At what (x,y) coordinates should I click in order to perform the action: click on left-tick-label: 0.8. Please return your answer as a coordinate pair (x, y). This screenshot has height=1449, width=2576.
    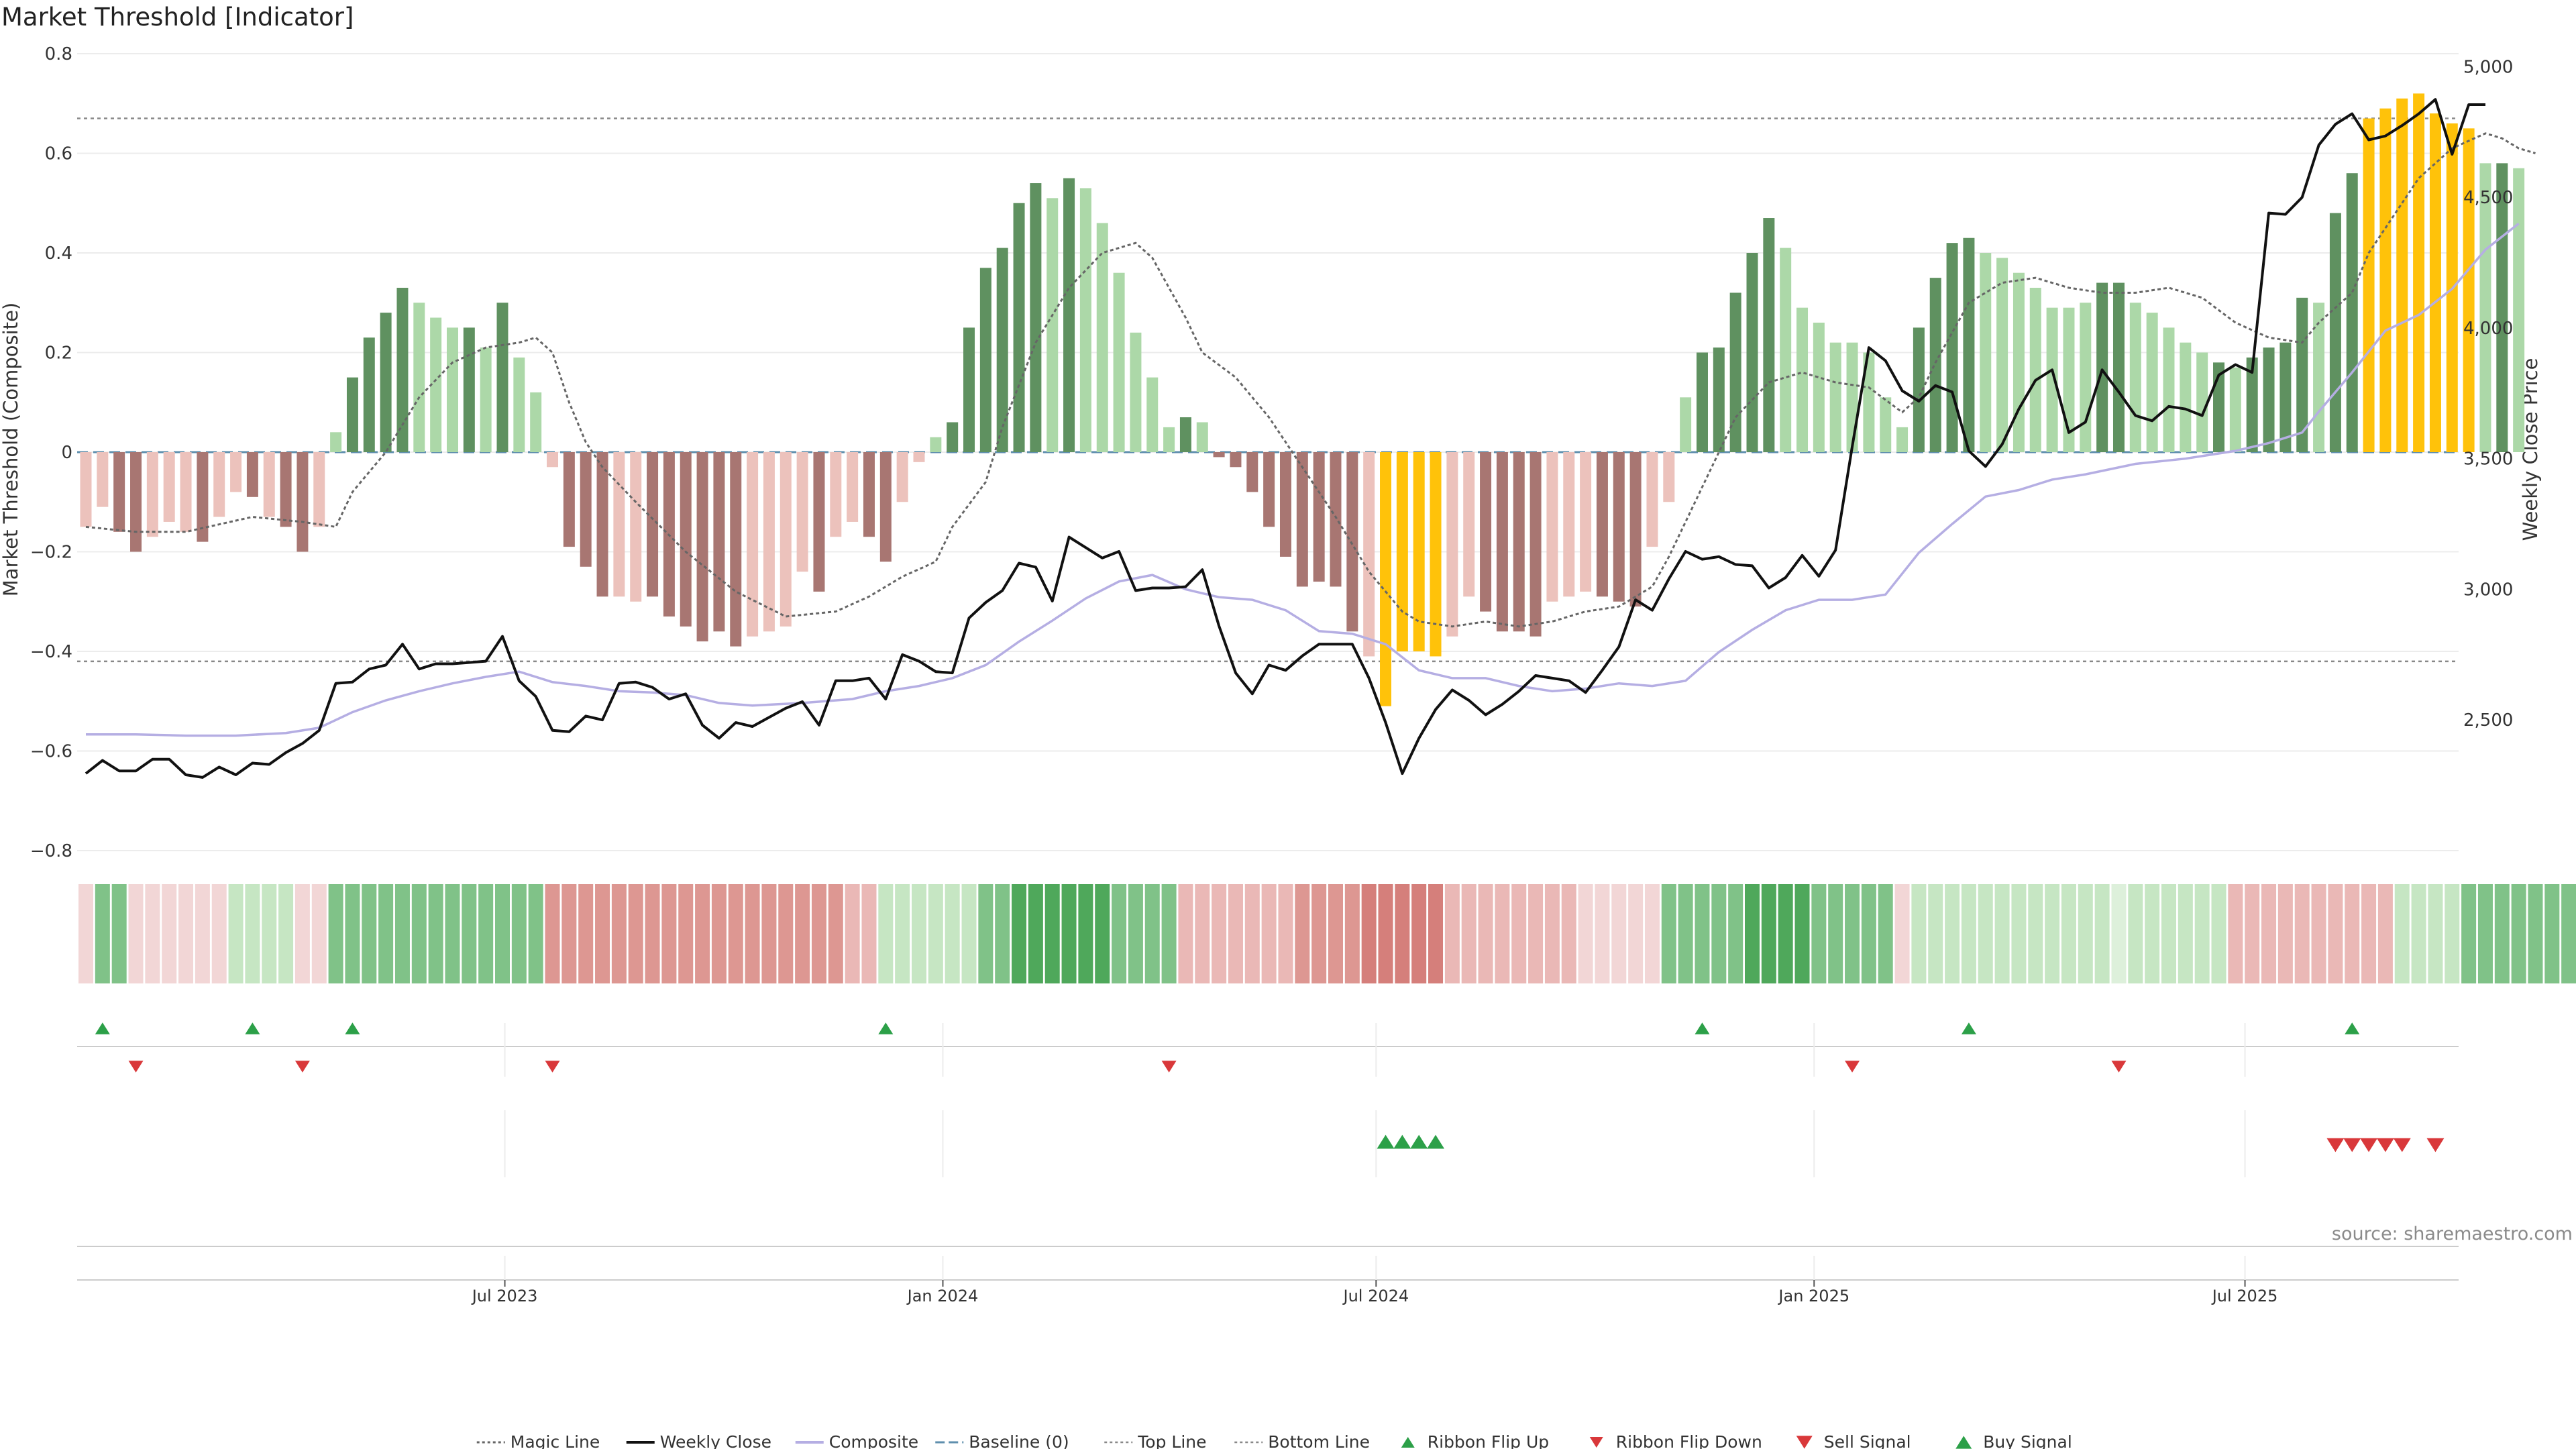
    Looking at the image, I should click on (58, 54).